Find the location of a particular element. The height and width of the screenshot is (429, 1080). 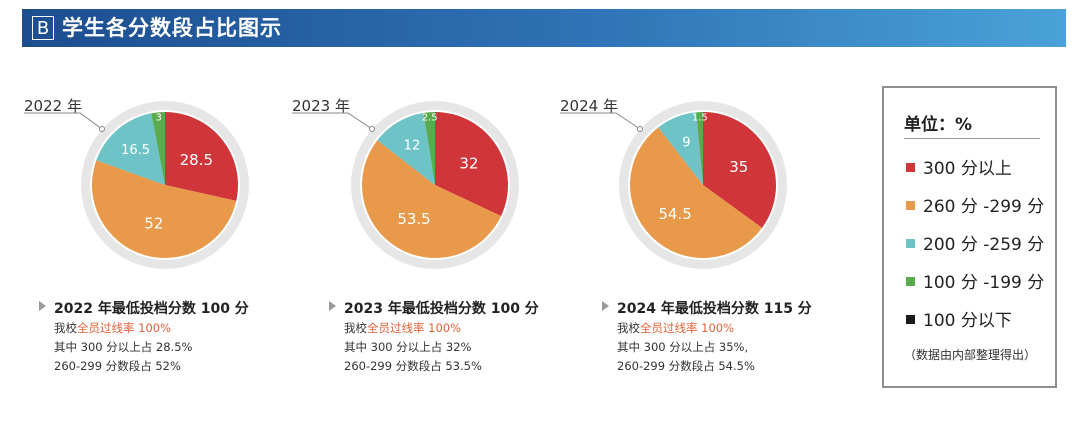

legend-item-260-299: 260 分 -299 分 is located at coordinates (975, 207).